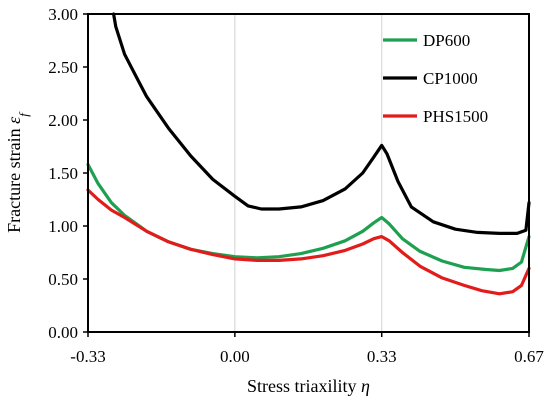 This screenshot has height=411, width=550. What do you see at coordinates (455, 116) in the screenshot?
I see `legend-label-phs1500: PHS1500` at bounding box center [455, 116].